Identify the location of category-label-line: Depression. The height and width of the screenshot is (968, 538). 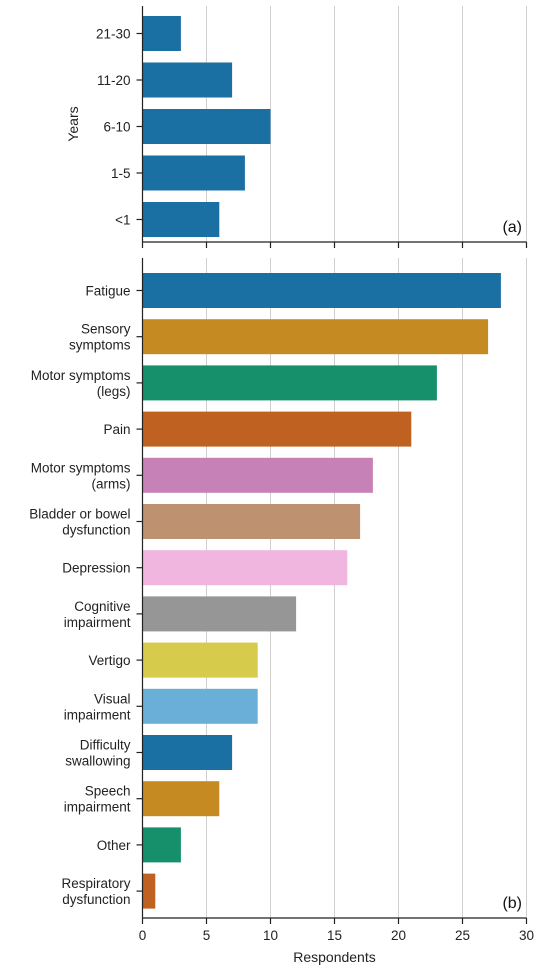
(96, 568).